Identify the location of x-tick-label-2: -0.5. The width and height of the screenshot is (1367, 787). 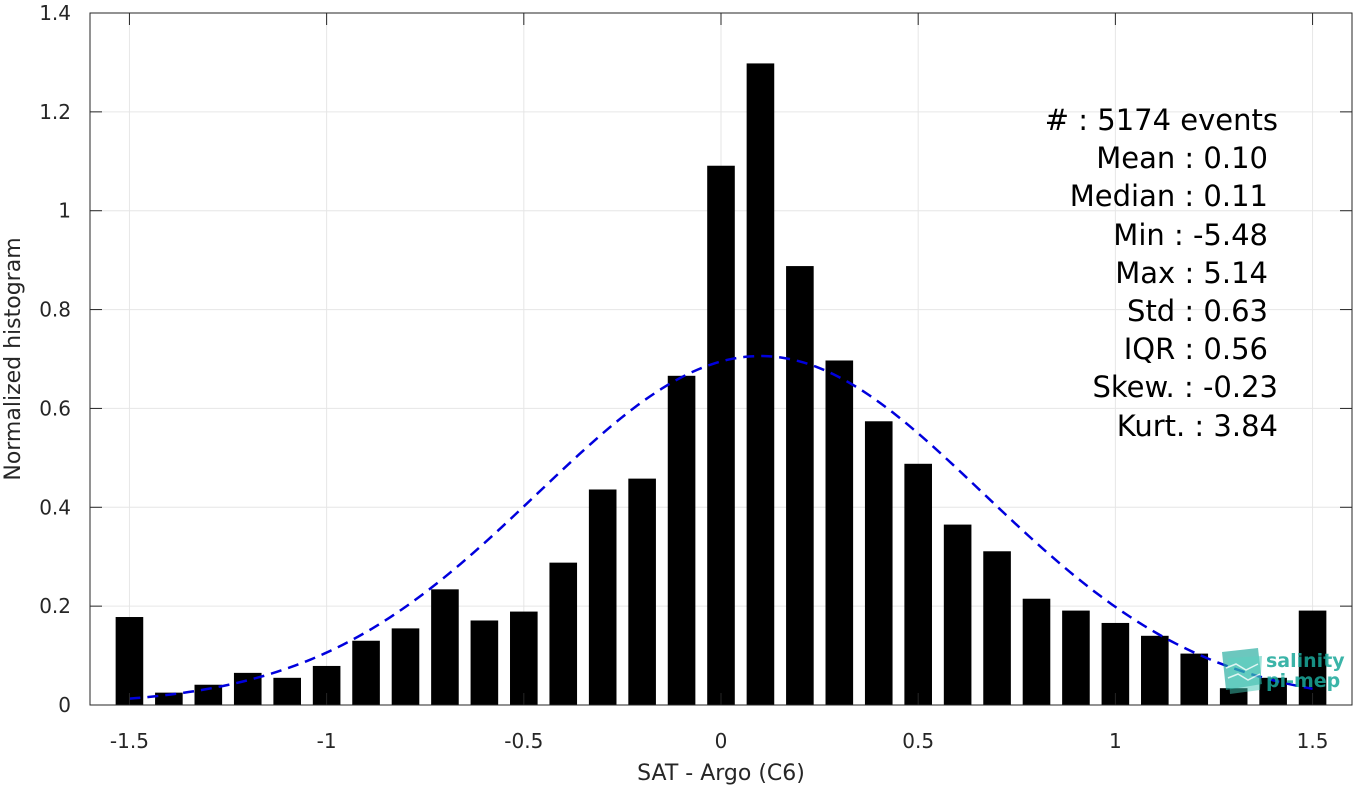
(523, 741).